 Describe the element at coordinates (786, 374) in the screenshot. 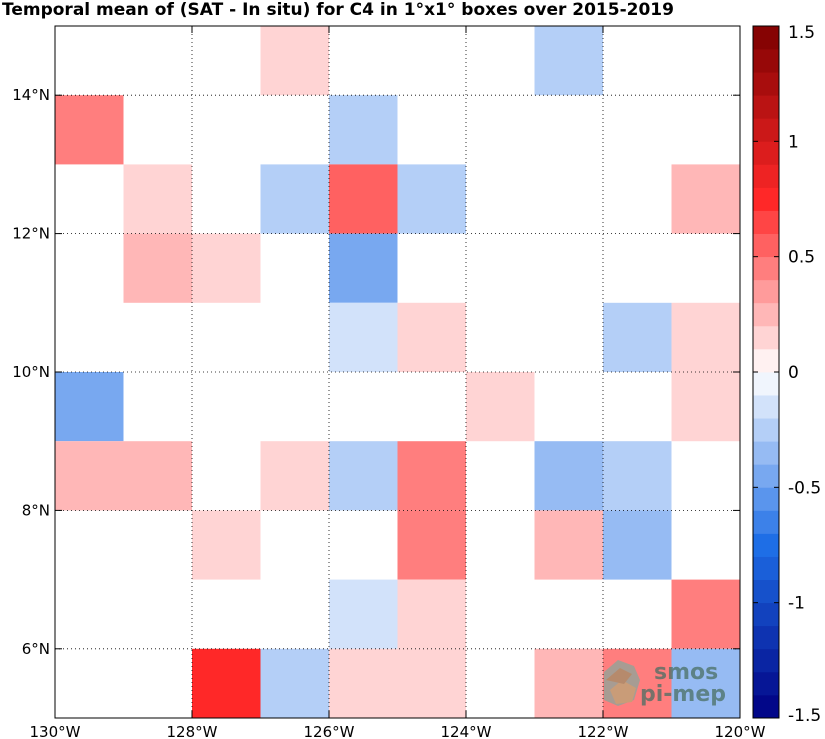

I see `colorbar: 1.5 1 0.5 0 -0.5 -1 -1.5` at that location.